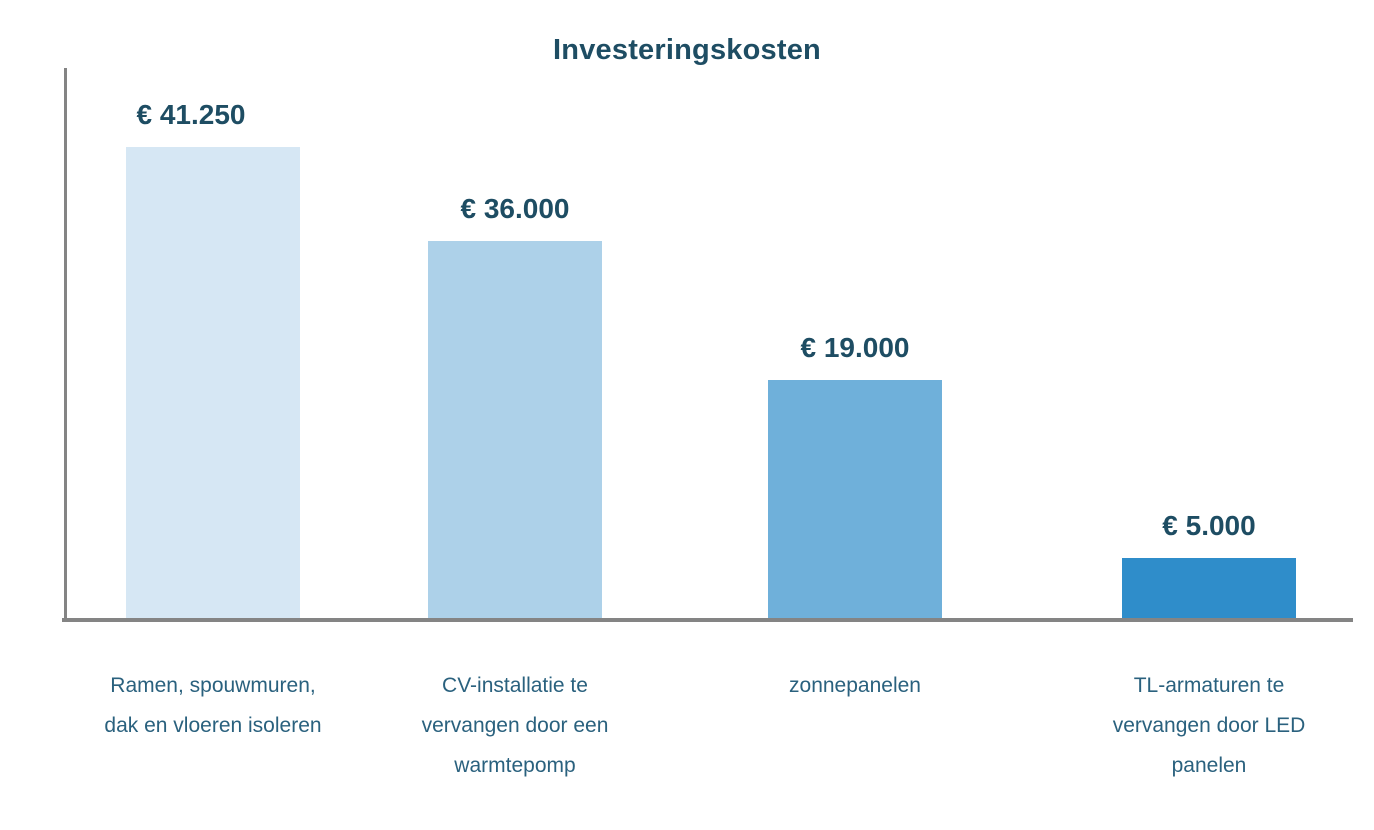 This screenshot has width=1374, height=830. I want to click on bar-group-zonnepanelen: € 19.000, so click(855, 475).